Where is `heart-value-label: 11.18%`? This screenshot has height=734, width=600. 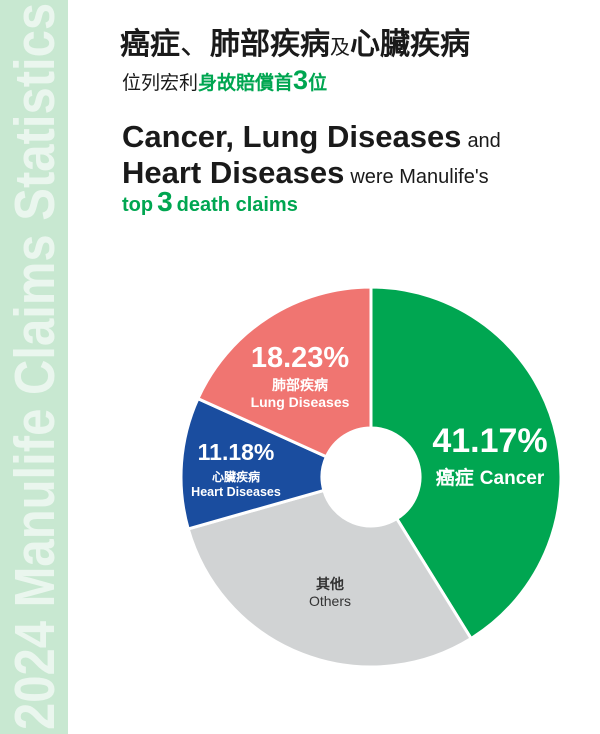 heart-value-label: 11.18% is located at coordinates (236, 452).